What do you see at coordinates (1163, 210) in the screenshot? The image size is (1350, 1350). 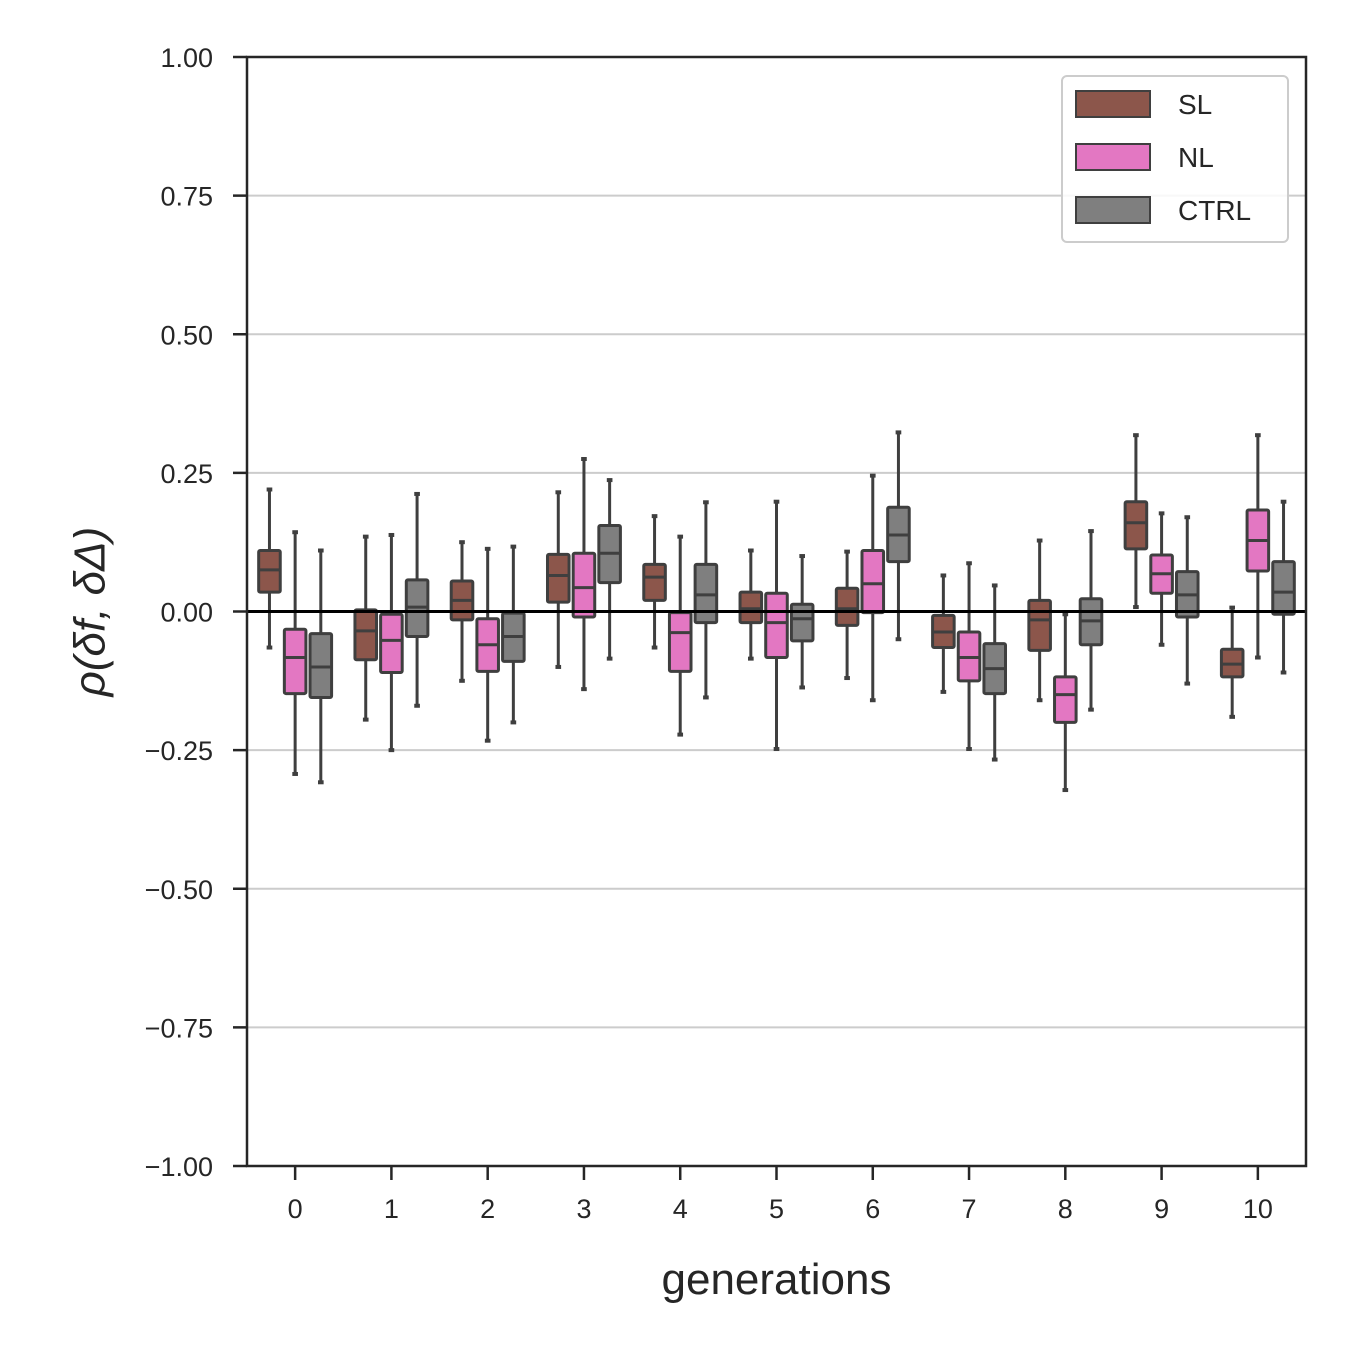 I see `legend-item-ctrl: CTRL` at bounding box center [1163, 210].